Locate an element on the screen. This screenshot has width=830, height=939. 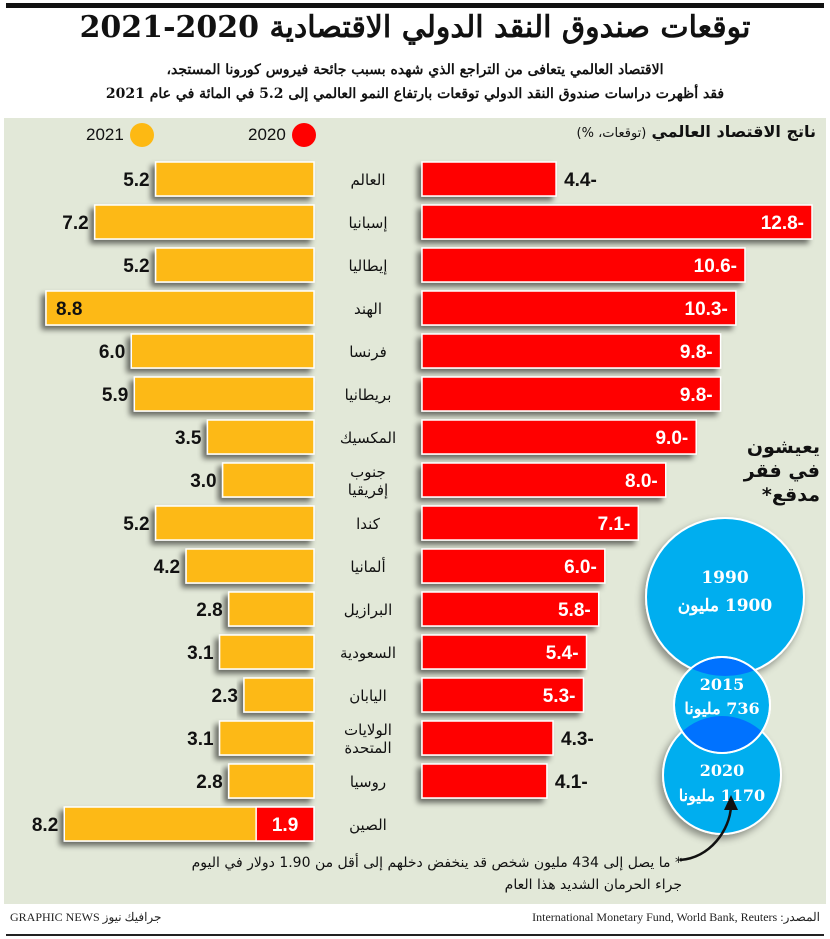
category-label: المكسيك is located at coordinates (368, 438).